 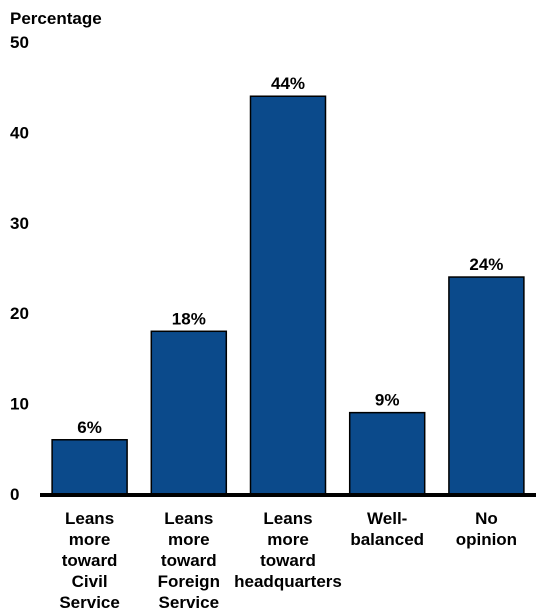 What do you see at coordinates (486, 539) in the screenshot?
I see `category-label-line: opinion` at bounding box center [486, 539].